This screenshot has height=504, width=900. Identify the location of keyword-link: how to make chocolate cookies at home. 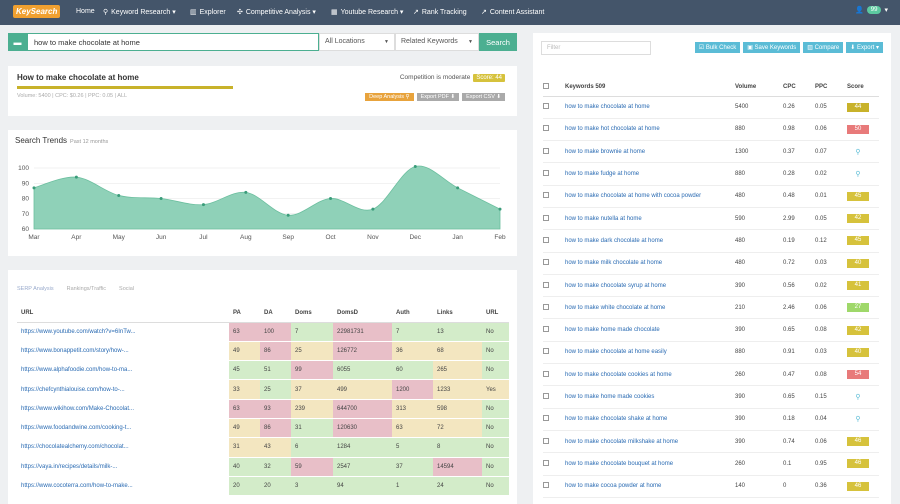
(650, 375).